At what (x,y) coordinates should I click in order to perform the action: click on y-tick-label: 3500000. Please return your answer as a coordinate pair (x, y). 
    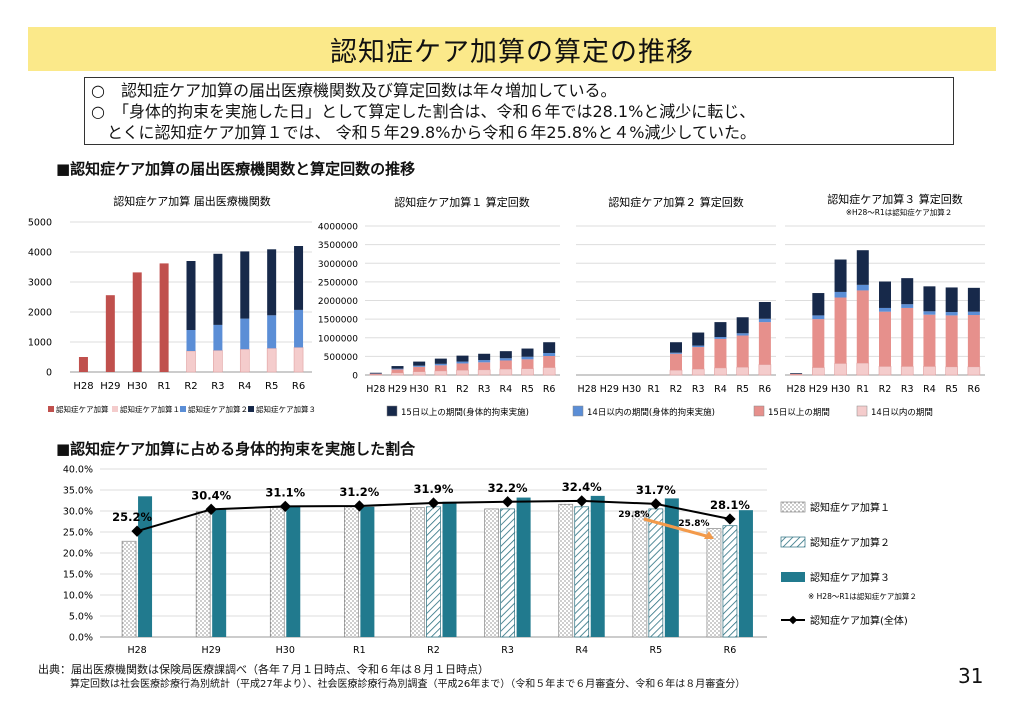
    Looking at the image, I should click on (338, 246).